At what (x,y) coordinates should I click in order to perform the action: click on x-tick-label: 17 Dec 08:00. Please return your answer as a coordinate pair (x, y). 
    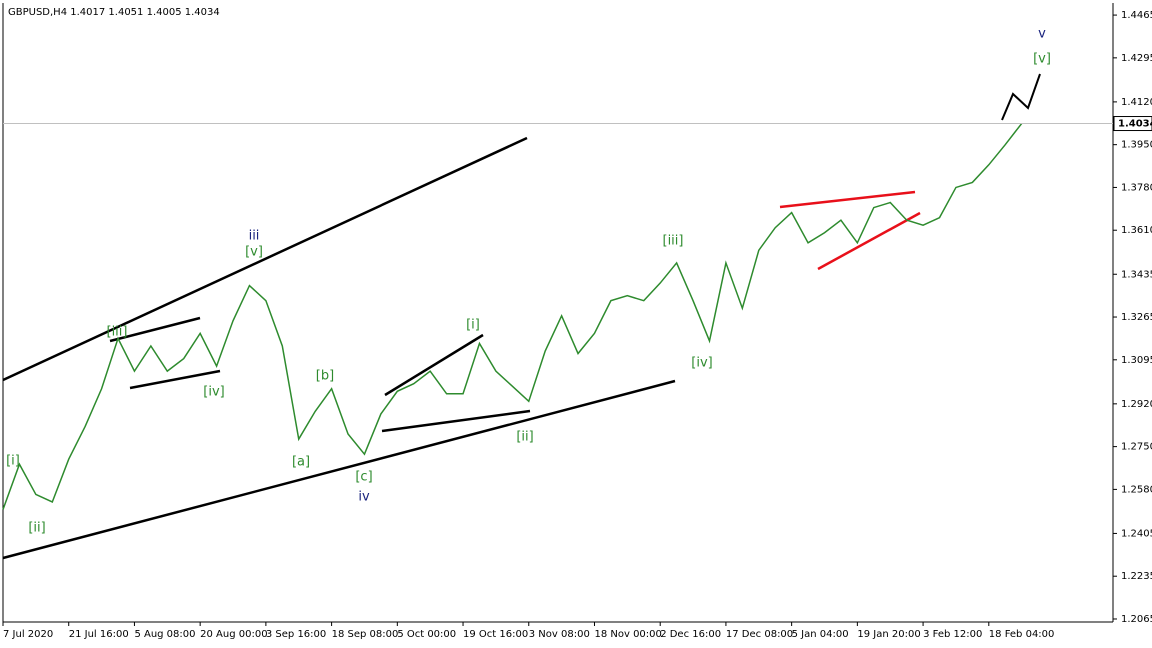
    Looking at the image, I should click on (759, 634).